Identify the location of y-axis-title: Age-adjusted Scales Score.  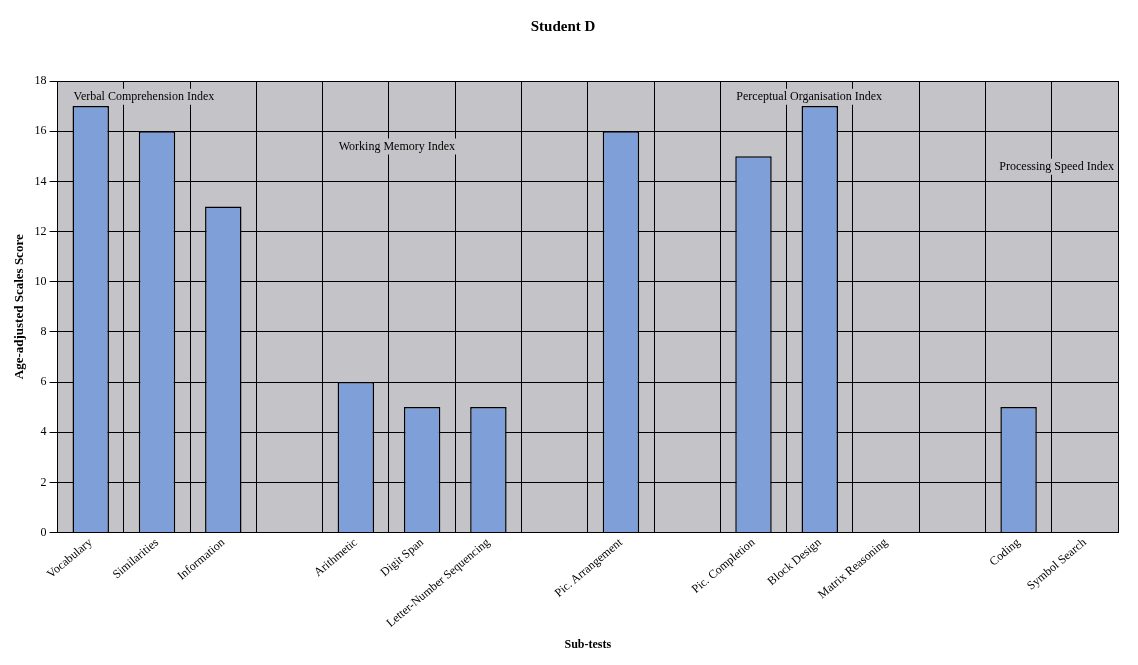
(19, 307).